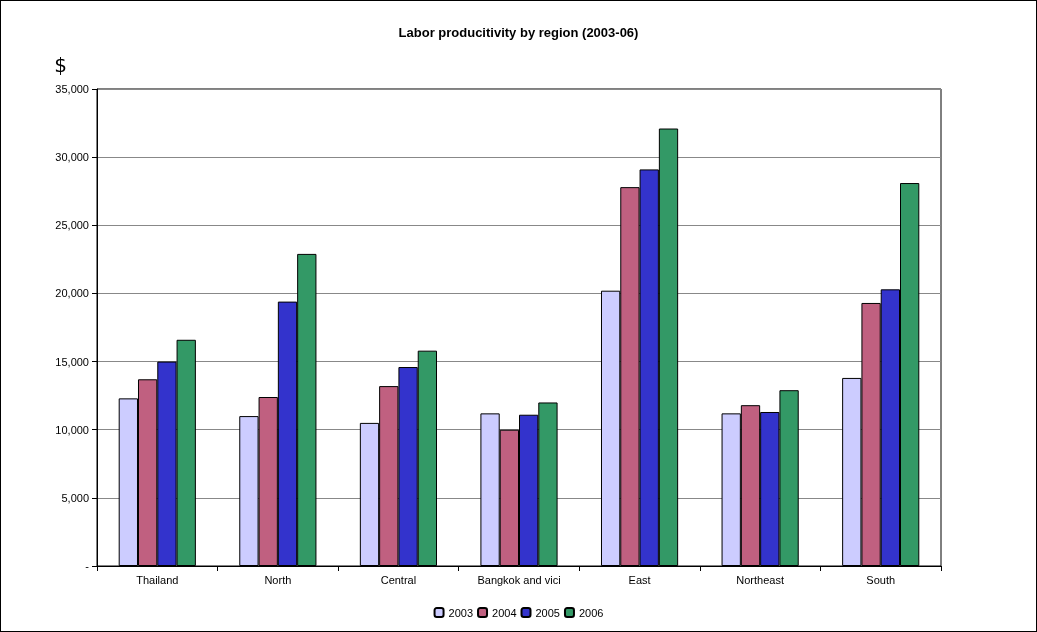 The width and height of the screenshot is (1037, 632). What do you see at coordinates (72, 225) in the screenshot?
I see `y-tick-label: 25,000` at bounding box center [72, 225].